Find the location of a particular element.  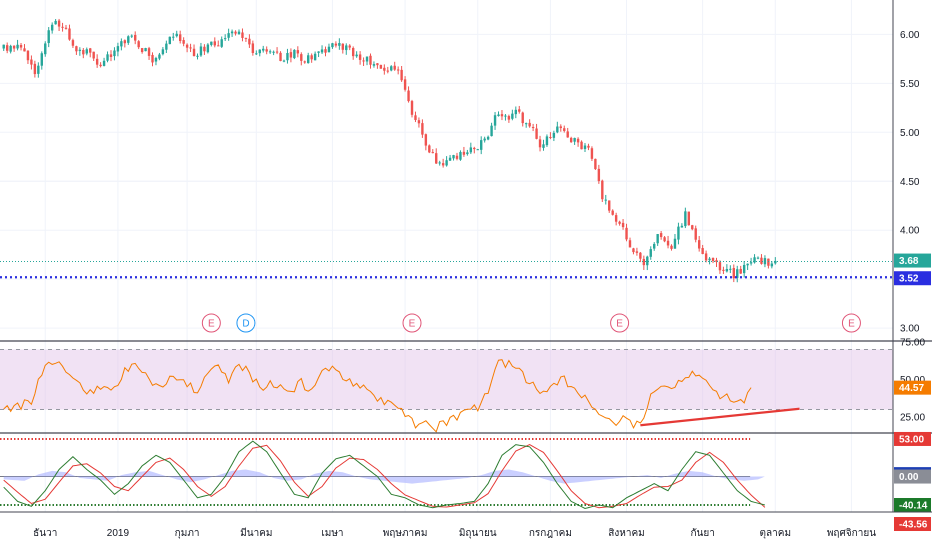

stoch-k-line is located at coordinates (384, 475).